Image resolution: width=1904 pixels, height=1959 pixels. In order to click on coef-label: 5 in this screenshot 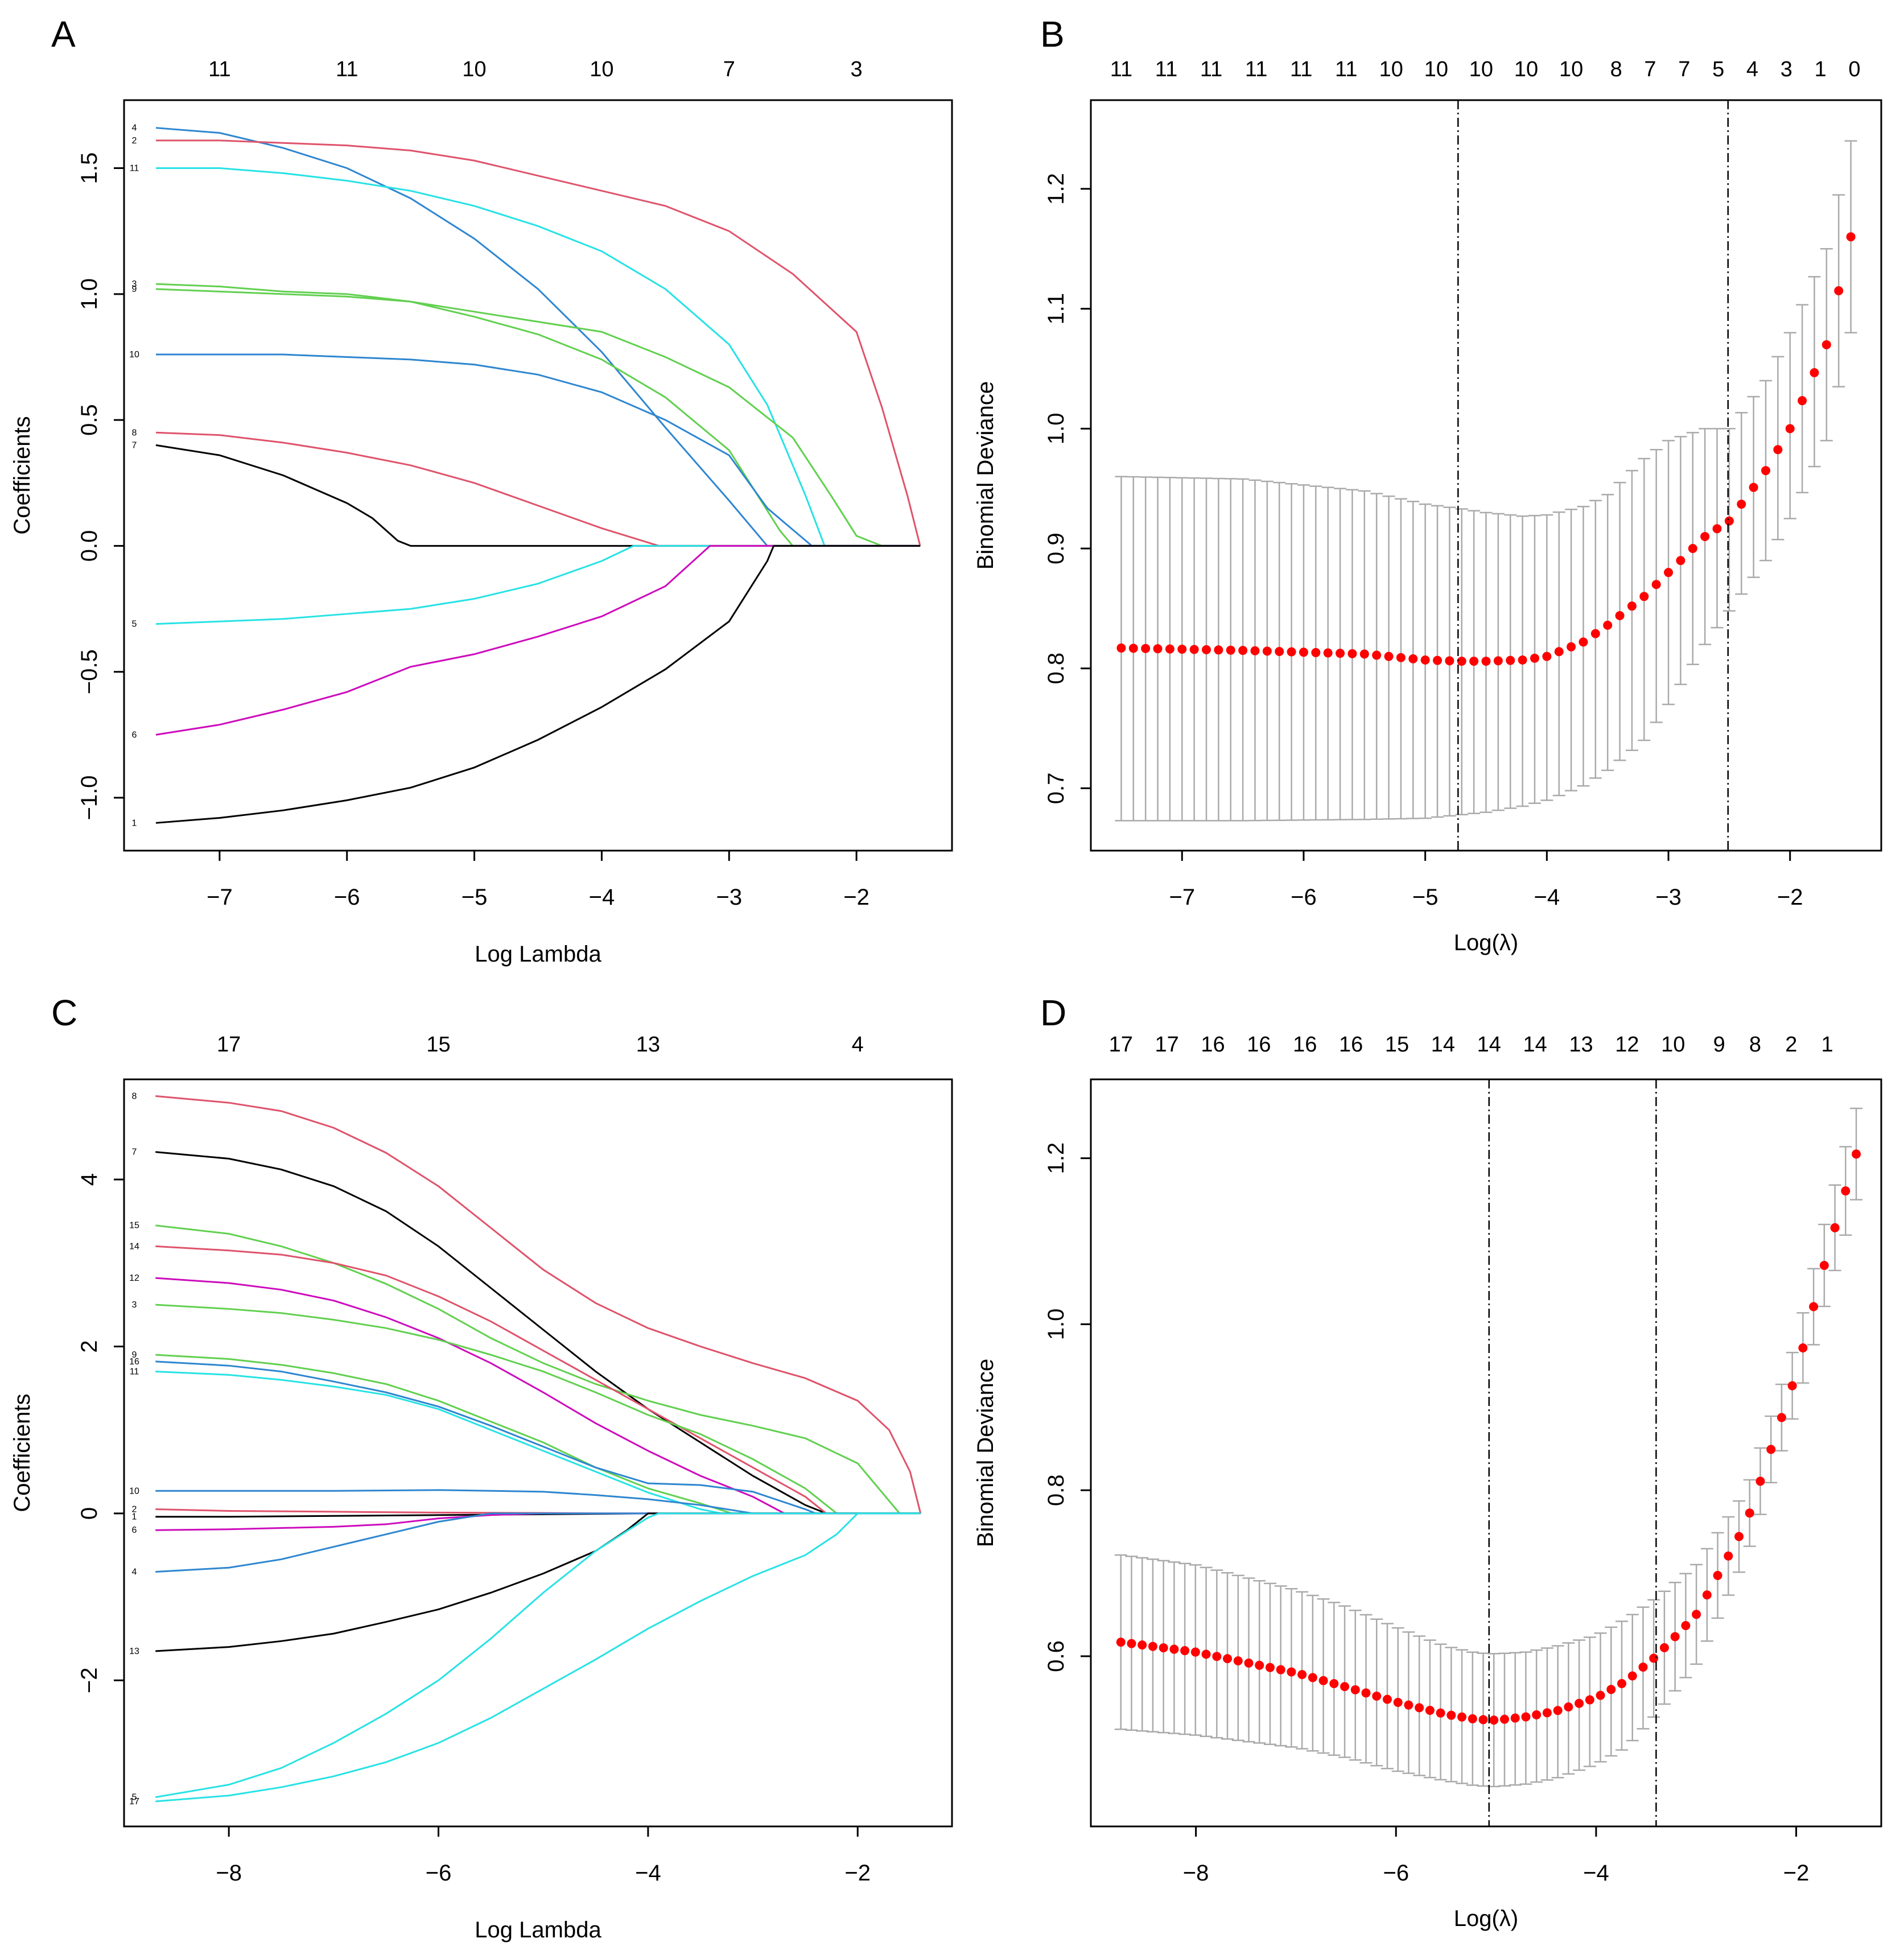, I will do `click(135, 1798)`.